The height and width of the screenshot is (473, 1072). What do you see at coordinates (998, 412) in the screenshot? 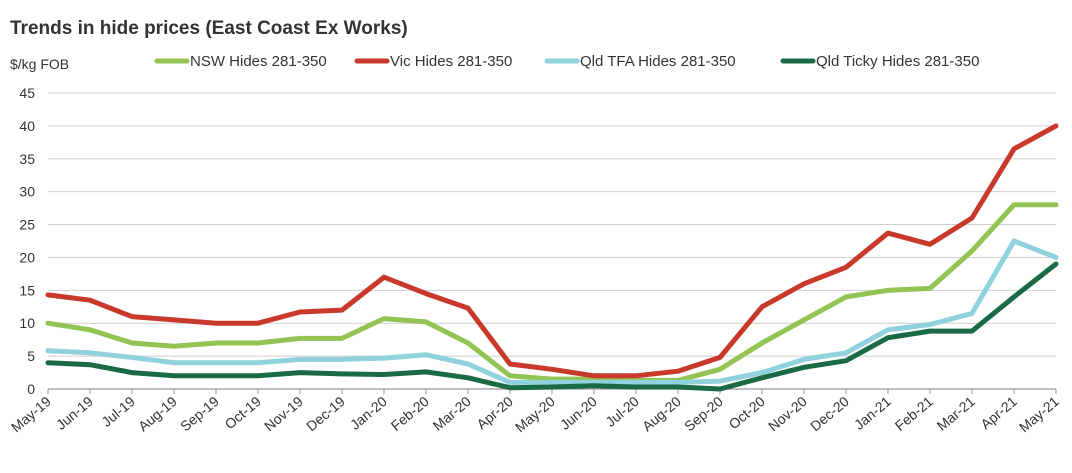
I see `x-tick-label: Apr-21` at bounding box center [998, 412].